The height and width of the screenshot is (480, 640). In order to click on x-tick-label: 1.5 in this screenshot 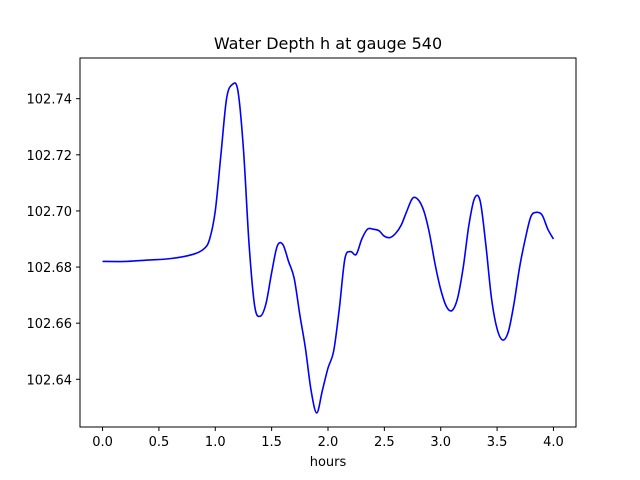, I will do `click(271, 442)`.